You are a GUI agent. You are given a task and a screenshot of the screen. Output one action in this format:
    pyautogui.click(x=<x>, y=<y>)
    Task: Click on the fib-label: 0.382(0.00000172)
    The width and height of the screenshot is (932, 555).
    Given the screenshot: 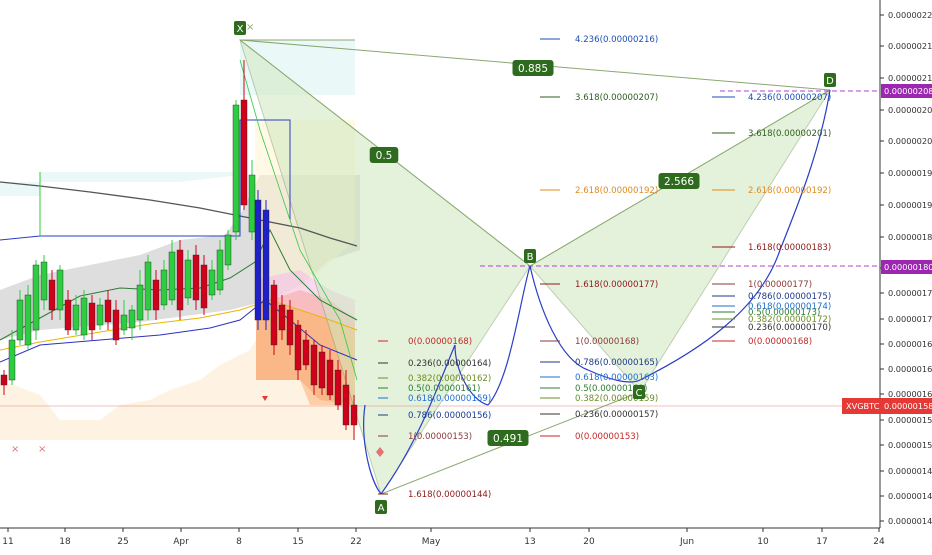 What is the action you would take?
    pyautogui.click(x=789, y=320)
    